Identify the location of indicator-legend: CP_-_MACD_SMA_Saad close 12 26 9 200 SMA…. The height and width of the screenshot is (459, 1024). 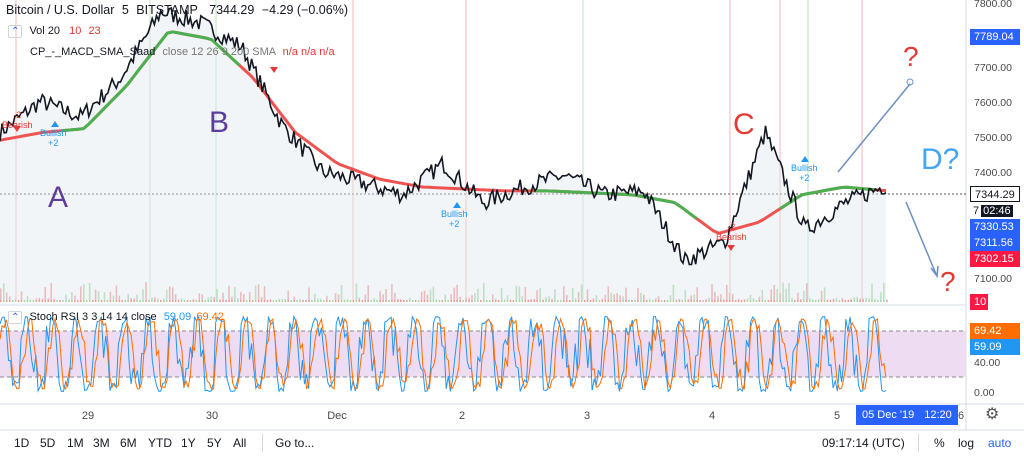
(182, 52).